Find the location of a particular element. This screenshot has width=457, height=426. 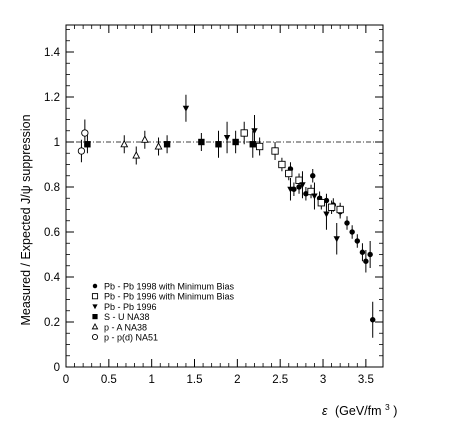

y-tick-label: 0.6 is located at coordinates (52, 233).